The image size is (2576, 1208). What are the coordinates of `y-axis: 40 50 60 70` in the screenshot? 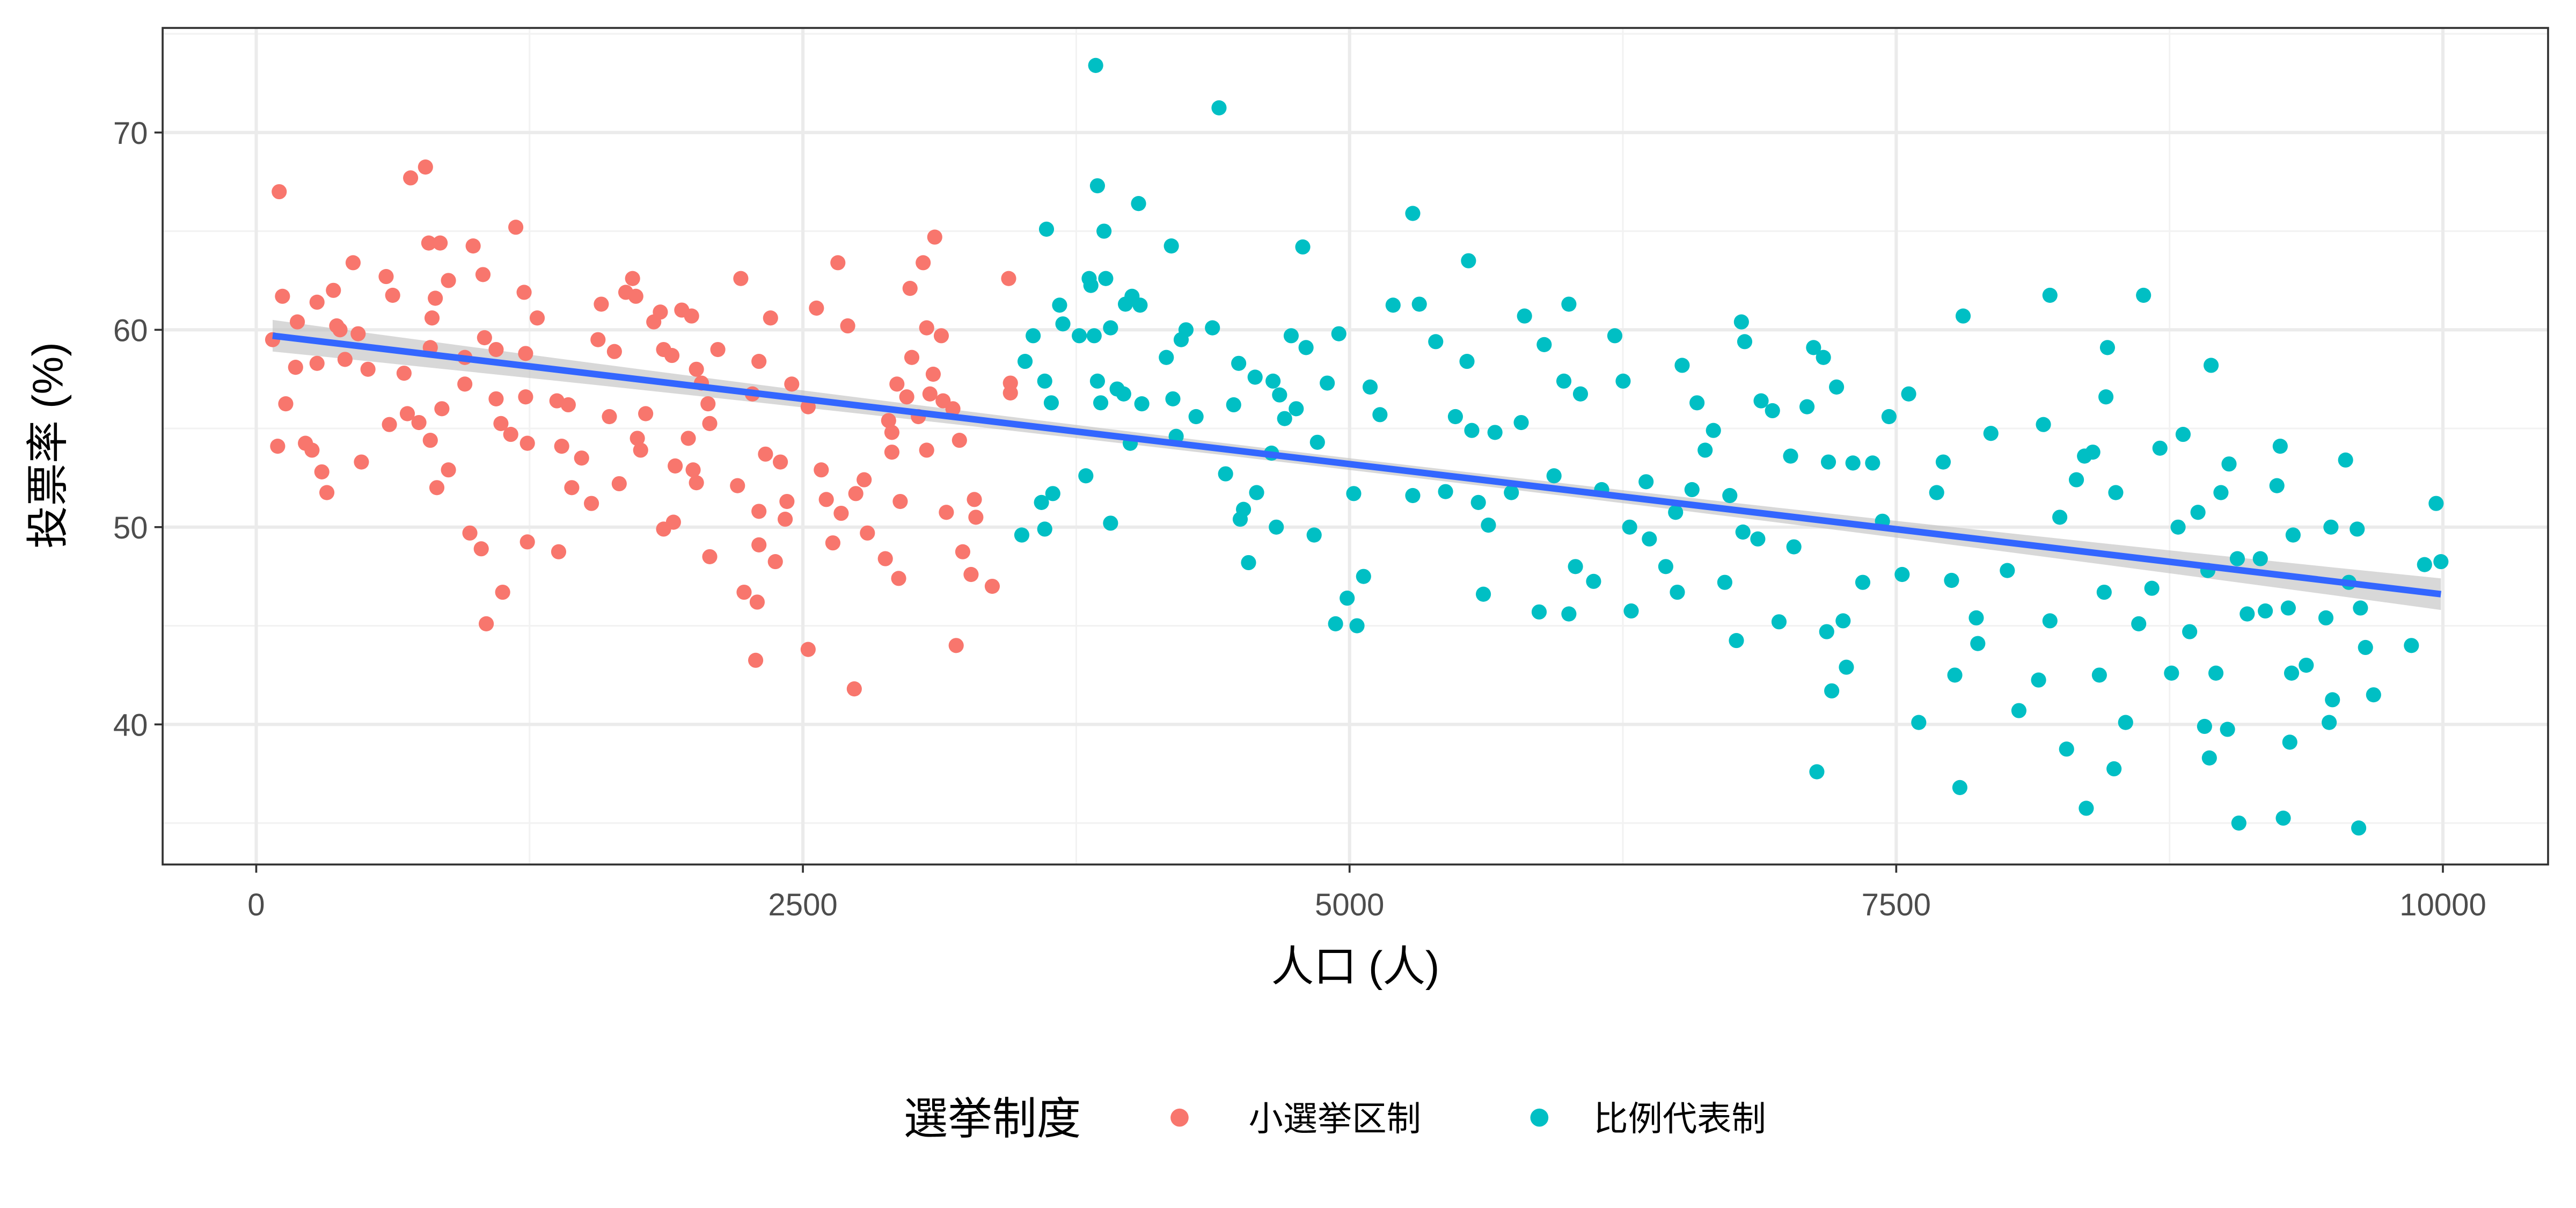 It's located at (138, 429).